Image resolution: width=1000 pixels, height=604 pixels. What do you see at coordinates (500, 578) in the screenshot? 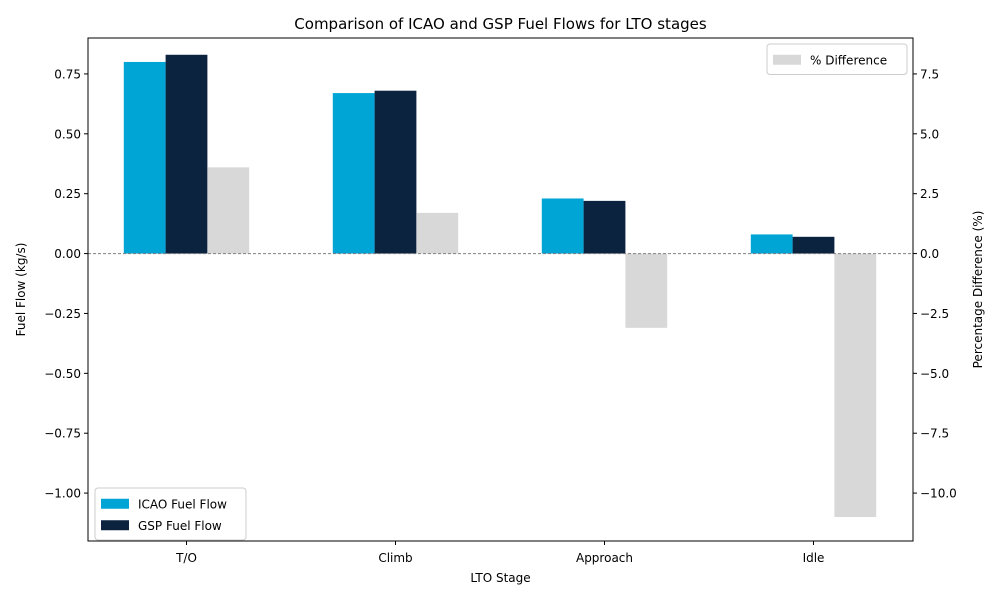
I see `x-axis-label: LTO Stage` at bounding box center [500, 578].